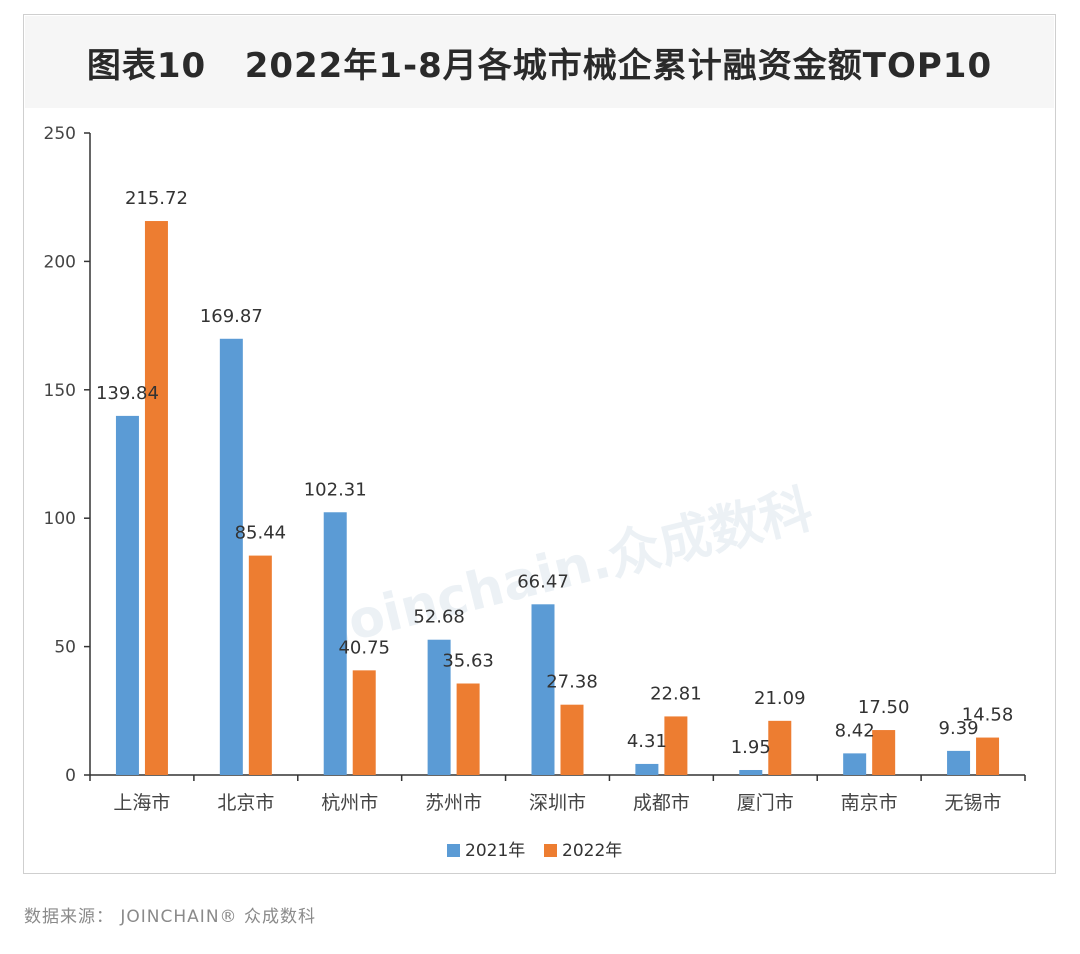  Describe the element at coordinates (534, 851) in the screenshot. I see `legend: 2021年 2022年` at that location.